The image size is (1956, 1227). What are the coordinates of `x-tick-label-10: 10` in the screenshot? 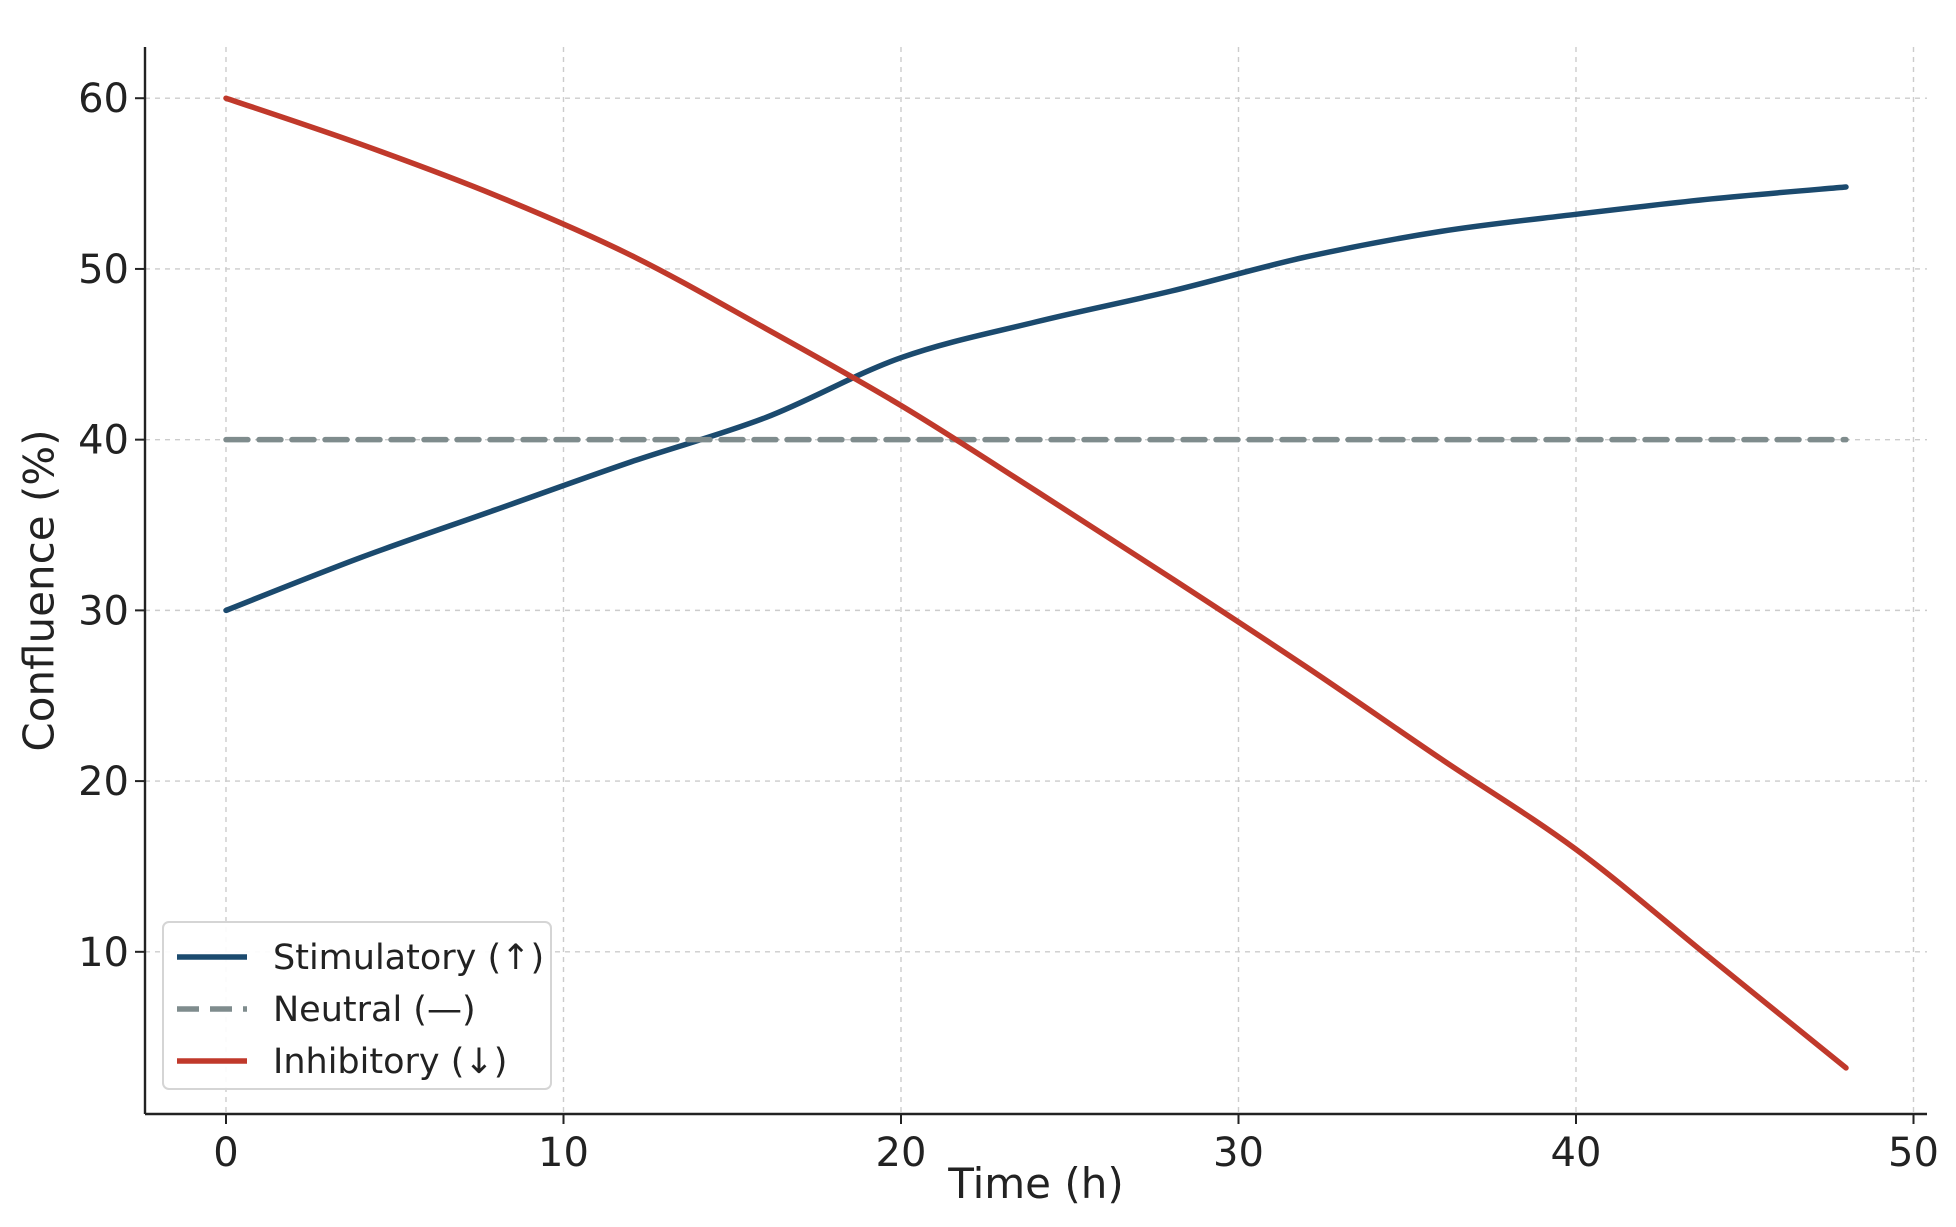 It's located at (563, 1153).